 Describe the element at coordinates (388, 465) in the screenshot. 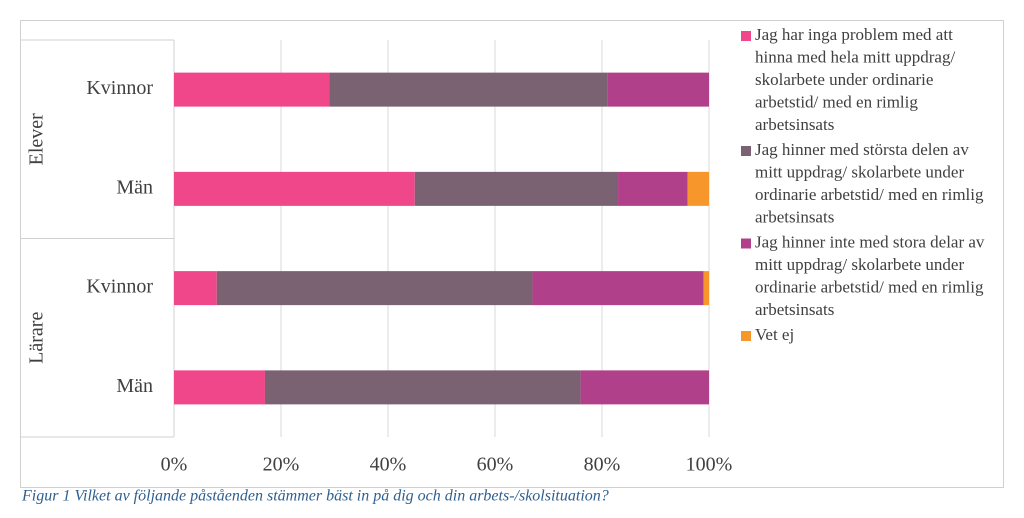

I see `x-tick-label: 40%` at that location.